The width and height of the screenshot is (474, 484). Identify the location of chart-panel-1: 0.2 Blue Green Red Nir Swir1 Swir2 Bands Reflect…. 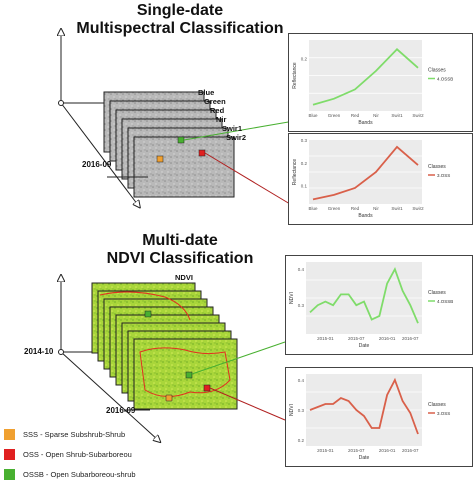
(380, 82).